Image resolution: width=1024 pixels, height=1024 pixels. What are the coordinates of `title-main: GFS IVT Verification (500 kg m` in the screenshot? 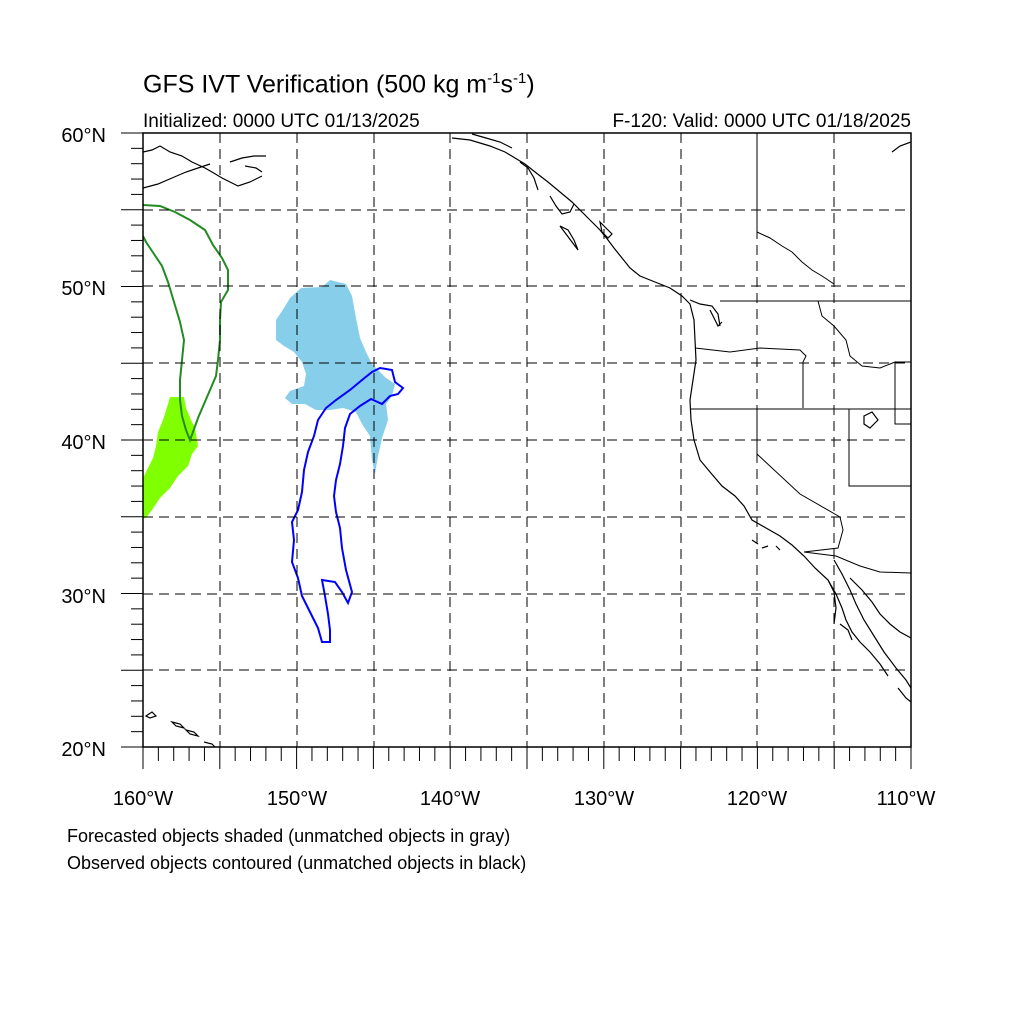 It's located at (315, 84).